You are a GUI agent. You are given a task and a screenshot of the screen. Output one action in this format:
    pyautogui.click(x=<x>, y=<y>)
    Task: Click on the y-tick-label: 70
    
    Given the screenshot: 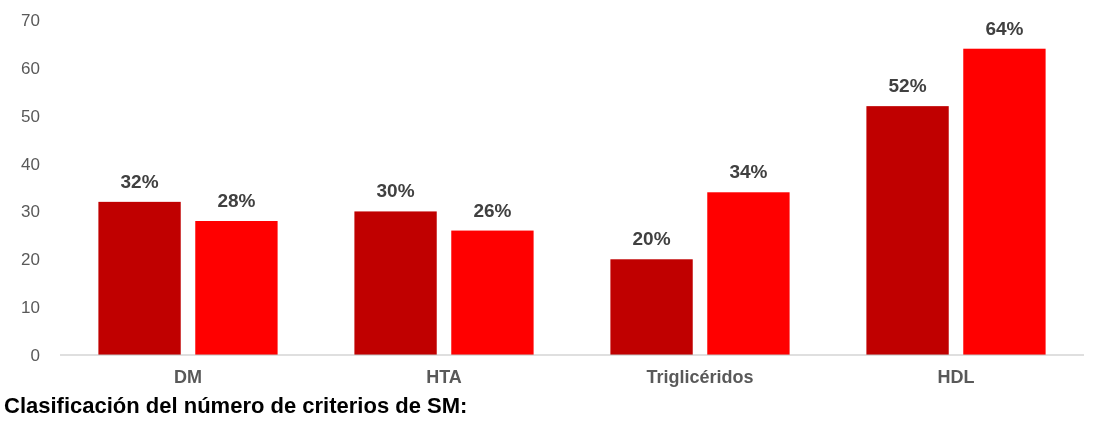 What is the action you would take?
    pyautogui.click(x=30, y=20)
    